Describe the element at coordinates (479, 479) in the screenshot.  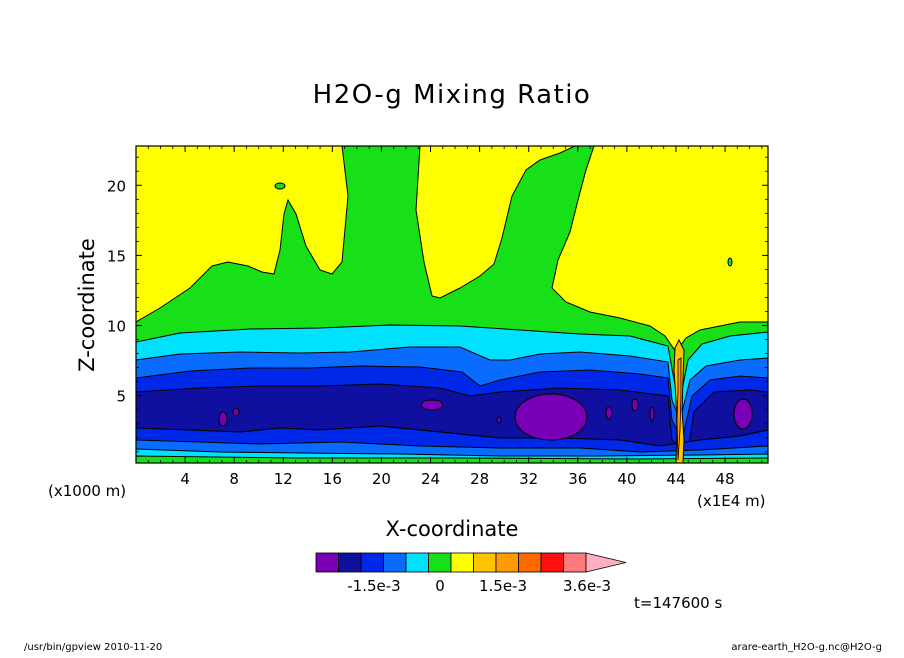
I see `x-tick-label: 28` at that location.